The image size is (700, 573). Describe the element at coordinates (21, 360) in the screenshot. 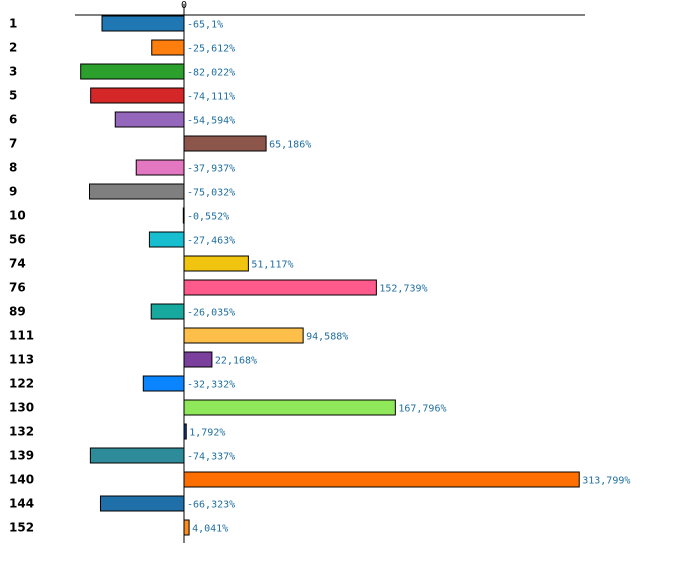

I see `category-label: 113` at that location.